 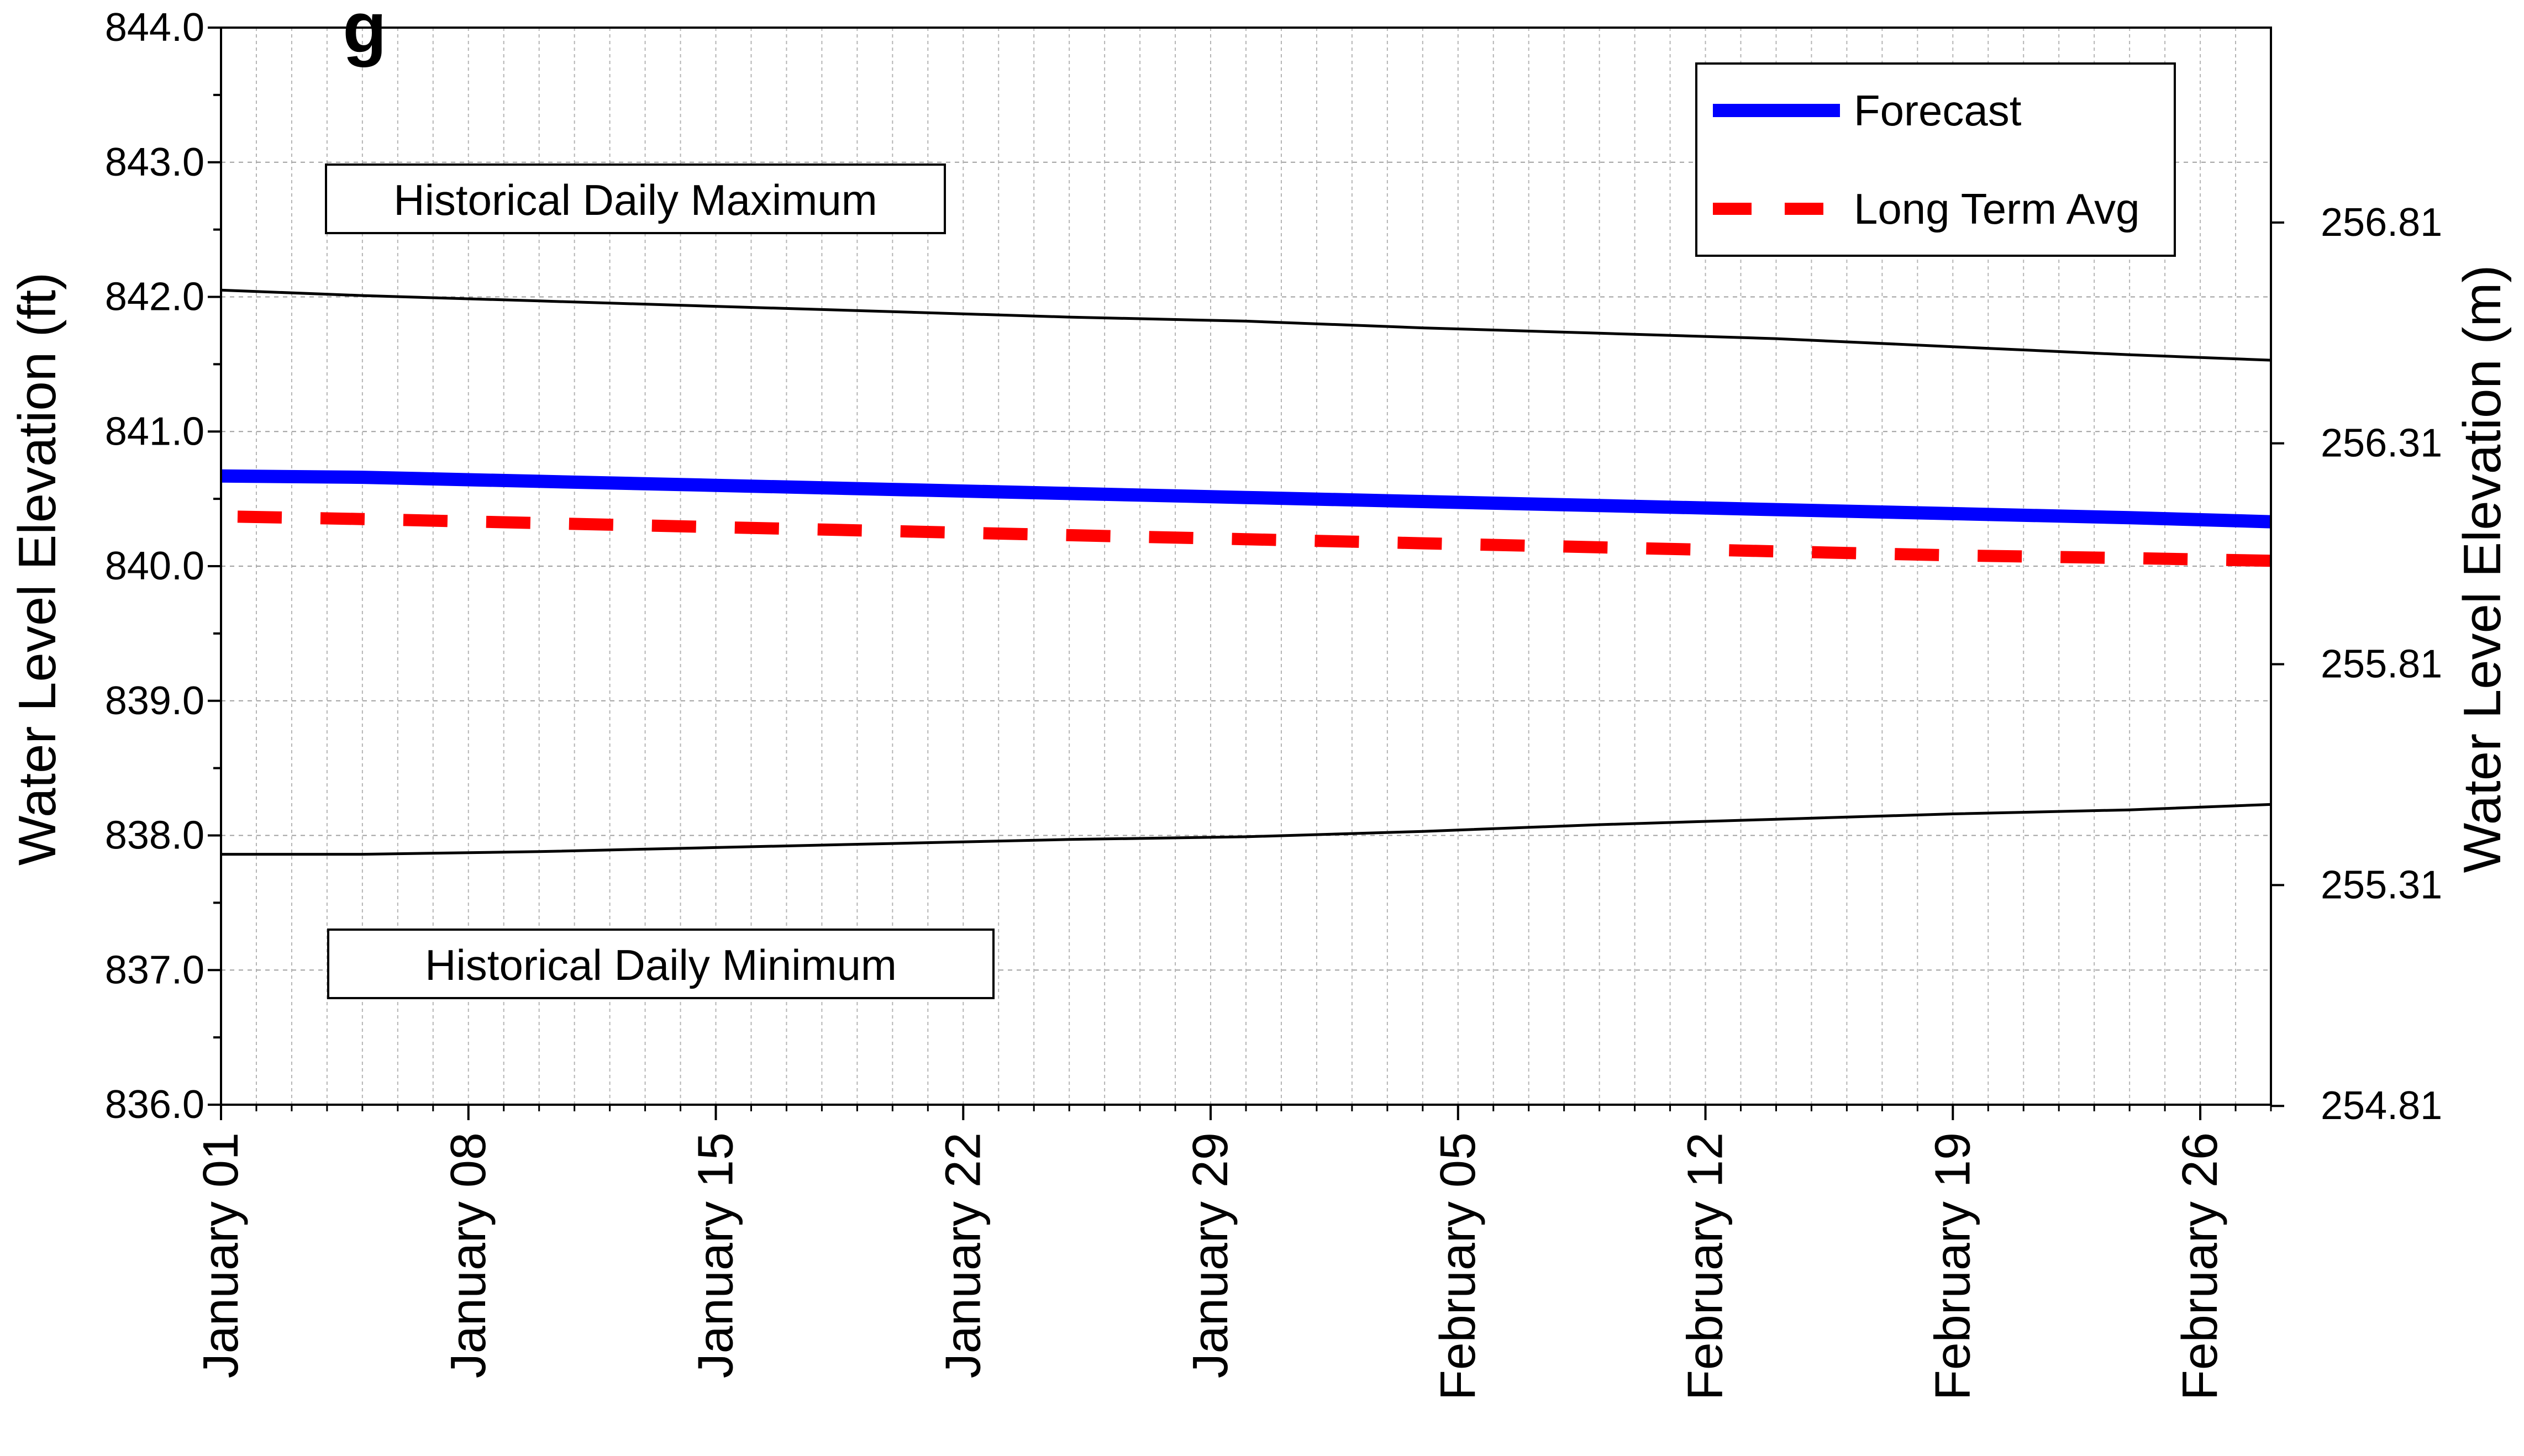 I want to click on x-tick-label: January 08, so click(x=469, y=1255).